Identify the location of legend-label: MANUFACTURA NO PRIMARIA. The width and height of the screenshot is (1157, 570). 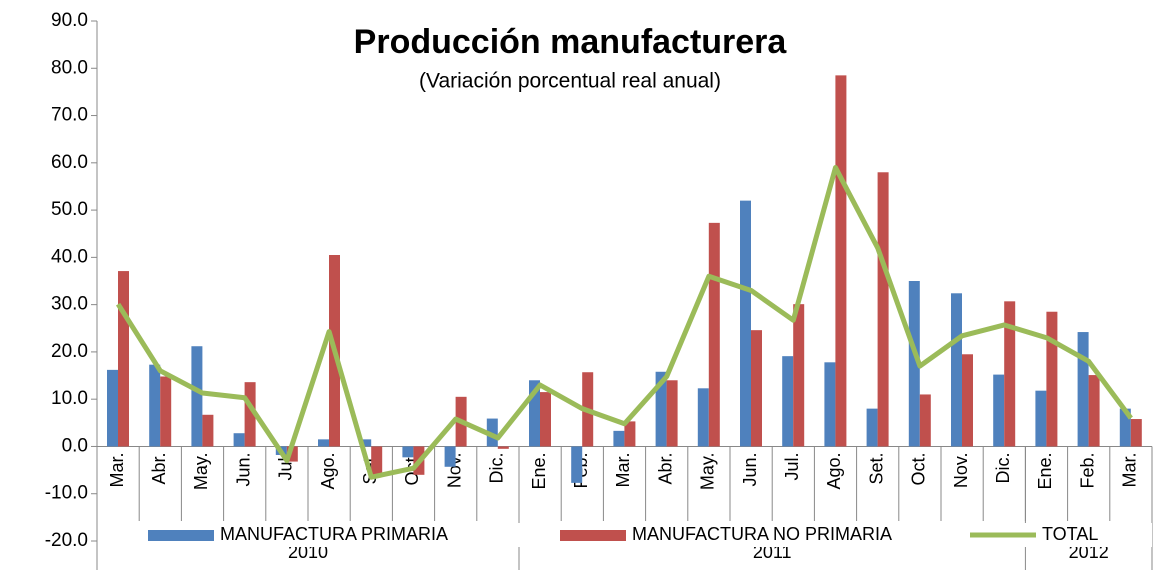
(762, 534).